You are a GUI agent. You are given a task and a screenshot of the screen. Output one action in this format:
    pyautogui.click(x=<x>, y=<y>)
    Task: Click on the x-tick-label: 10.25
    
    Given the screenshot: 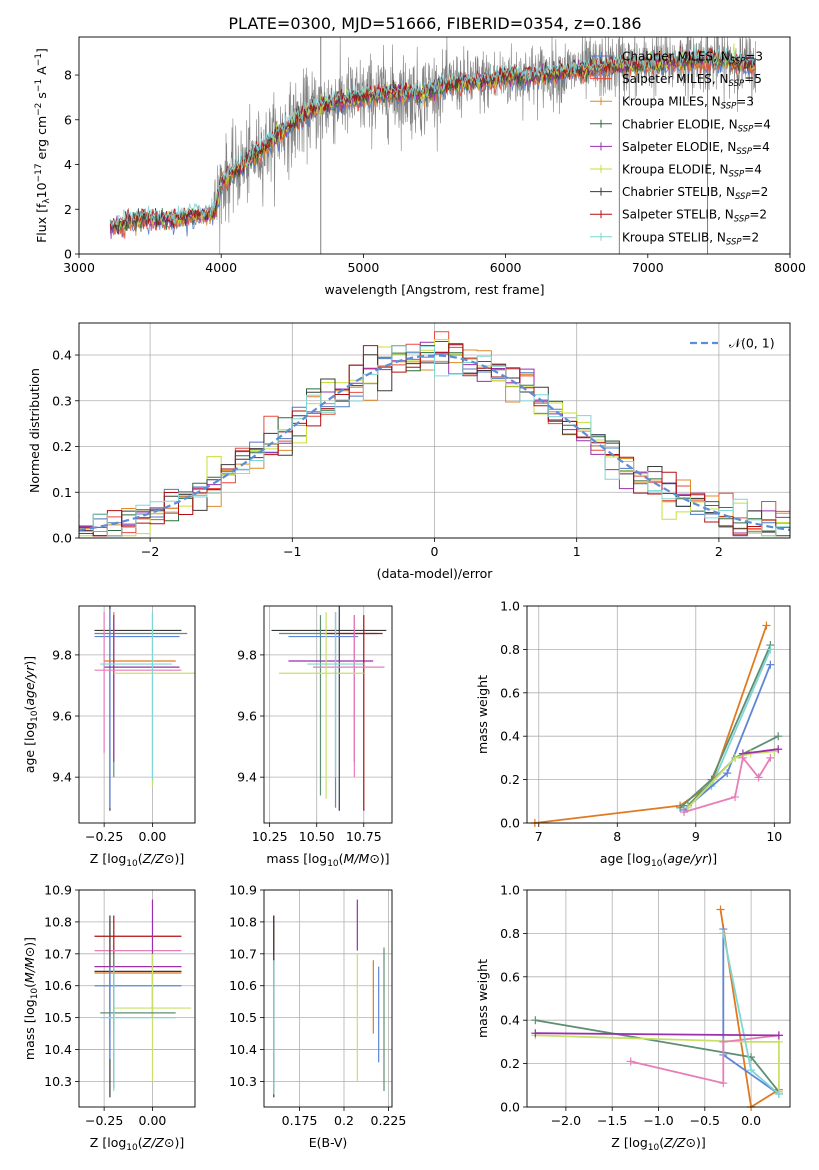 What is the action you would take?
    pyautogui.click(x=270, y=836)
    